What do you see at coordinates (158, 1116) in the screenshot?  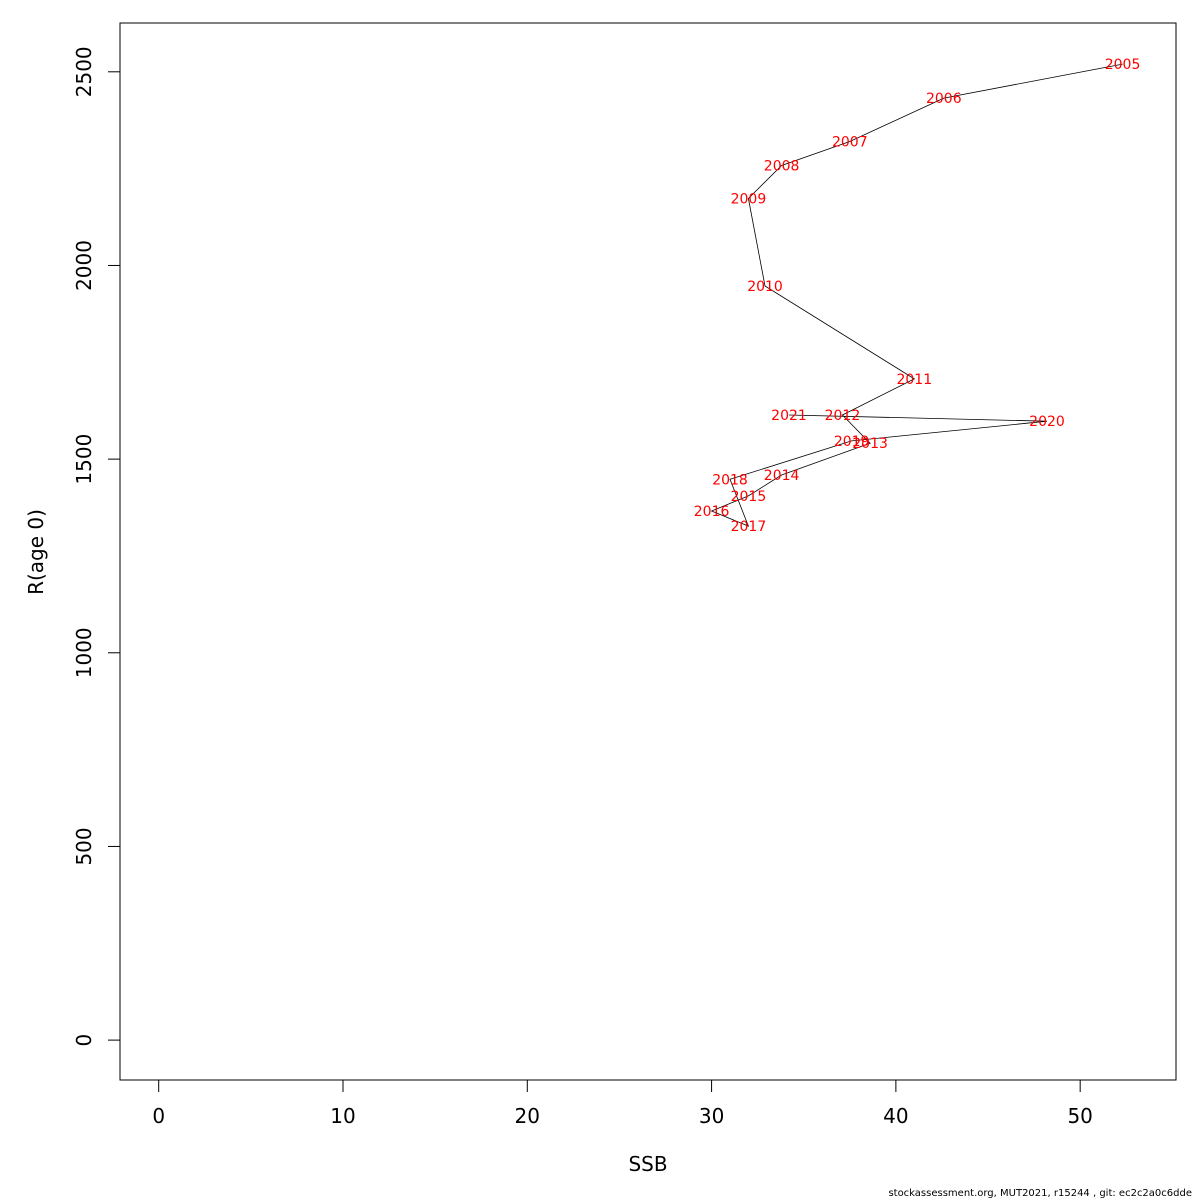 I see `x-tick-label: 0` at bounding box center [158, 1116].